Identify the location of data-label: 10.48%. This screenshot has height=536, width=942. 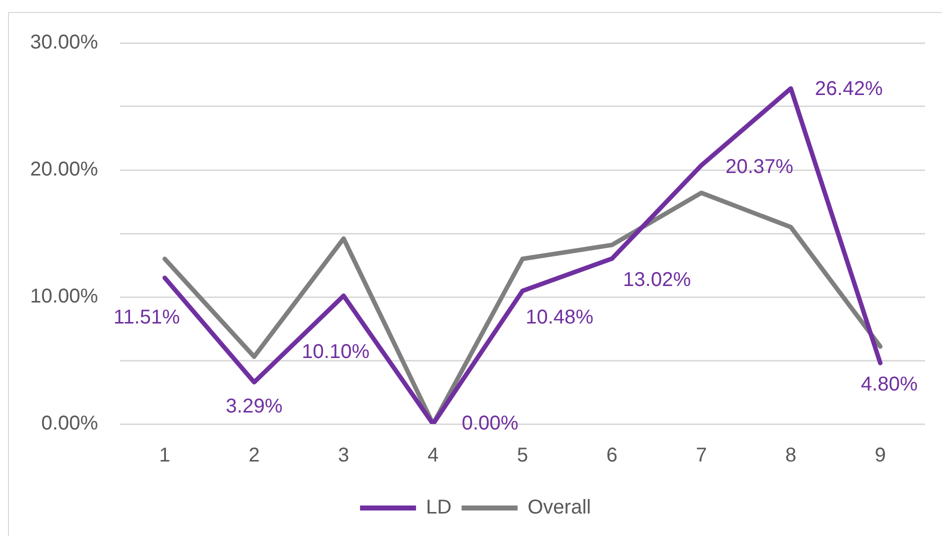
(560, 317).